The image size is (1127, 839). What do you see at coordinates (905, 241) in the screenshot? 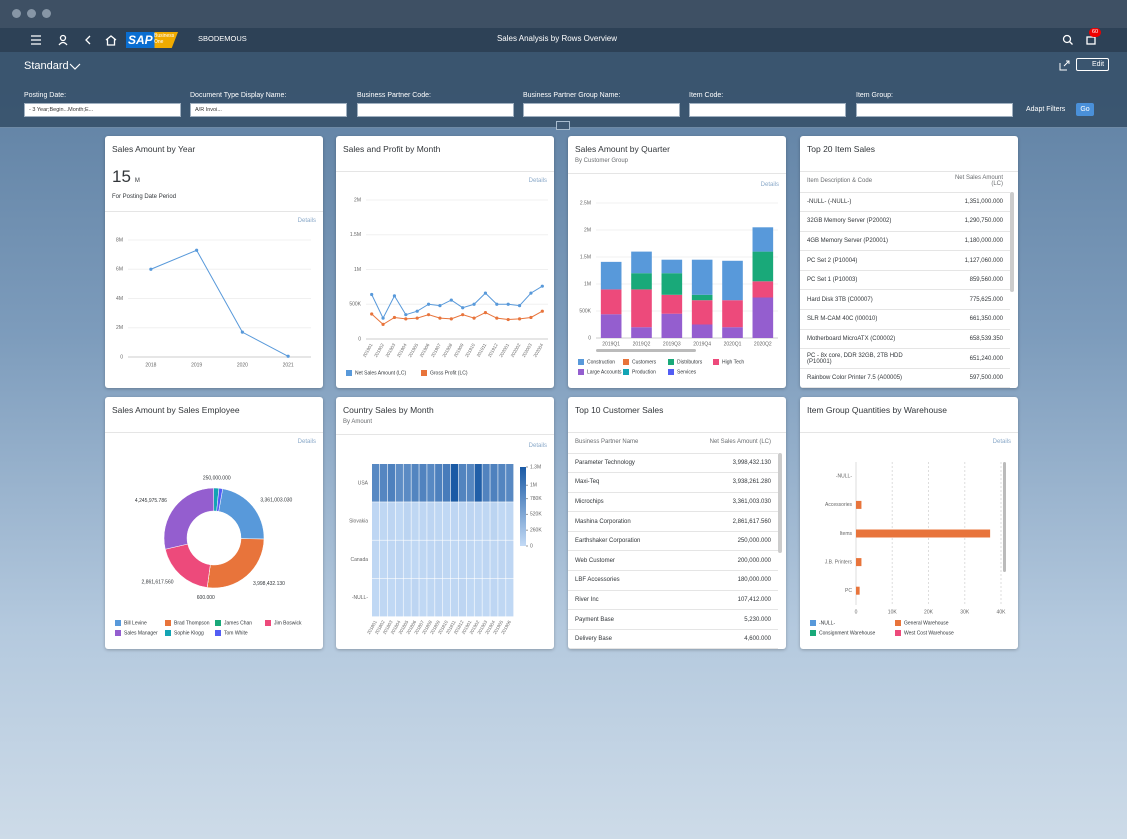
I see `row: 4GB Memory Server (P20001) 1,180,000.000` at bounding box center [905, 241].